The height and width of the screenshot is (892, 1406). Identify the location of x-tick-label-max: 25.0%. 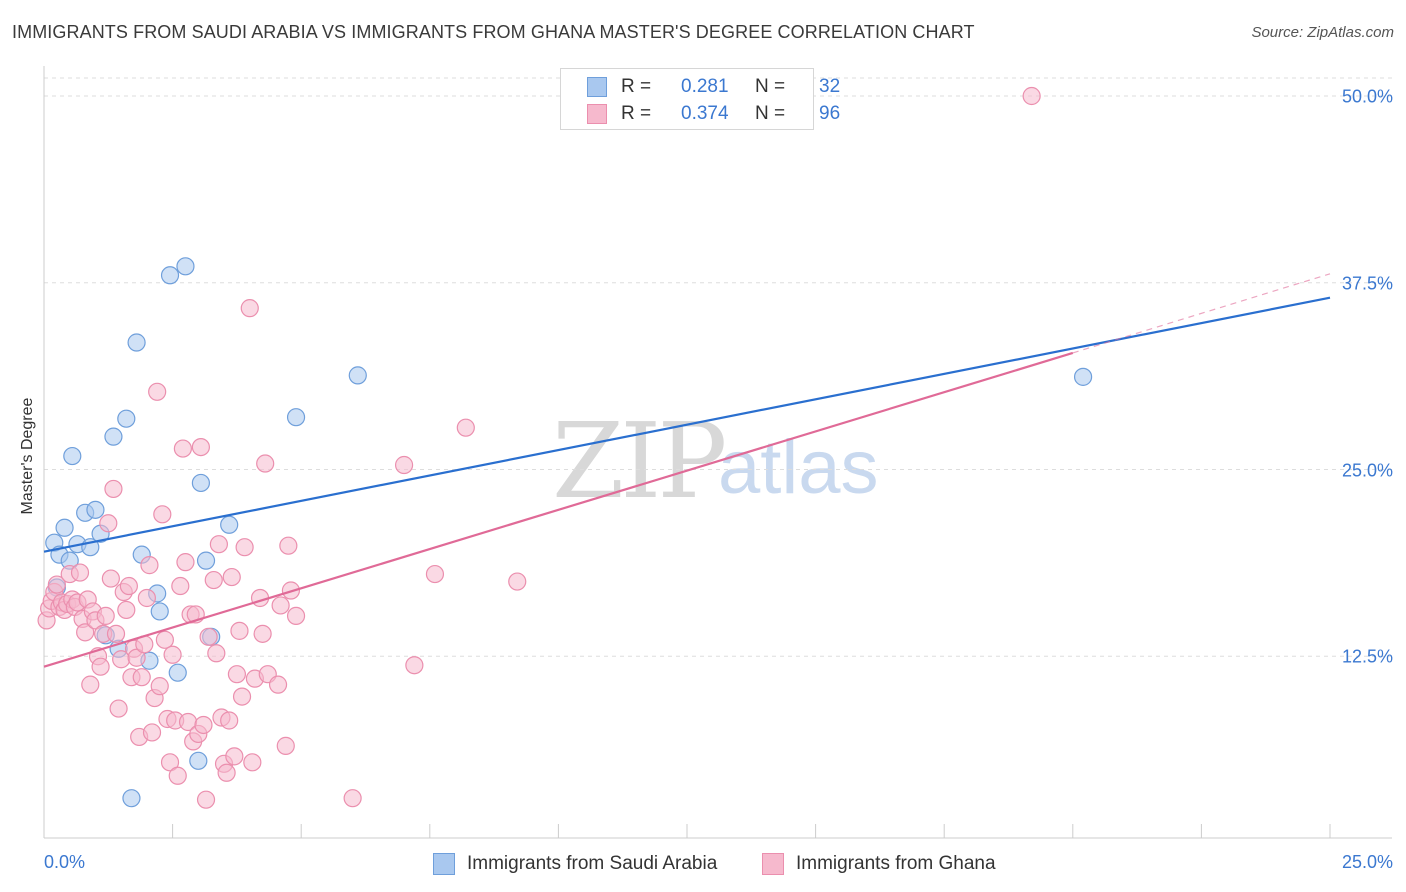
(1367, 862).